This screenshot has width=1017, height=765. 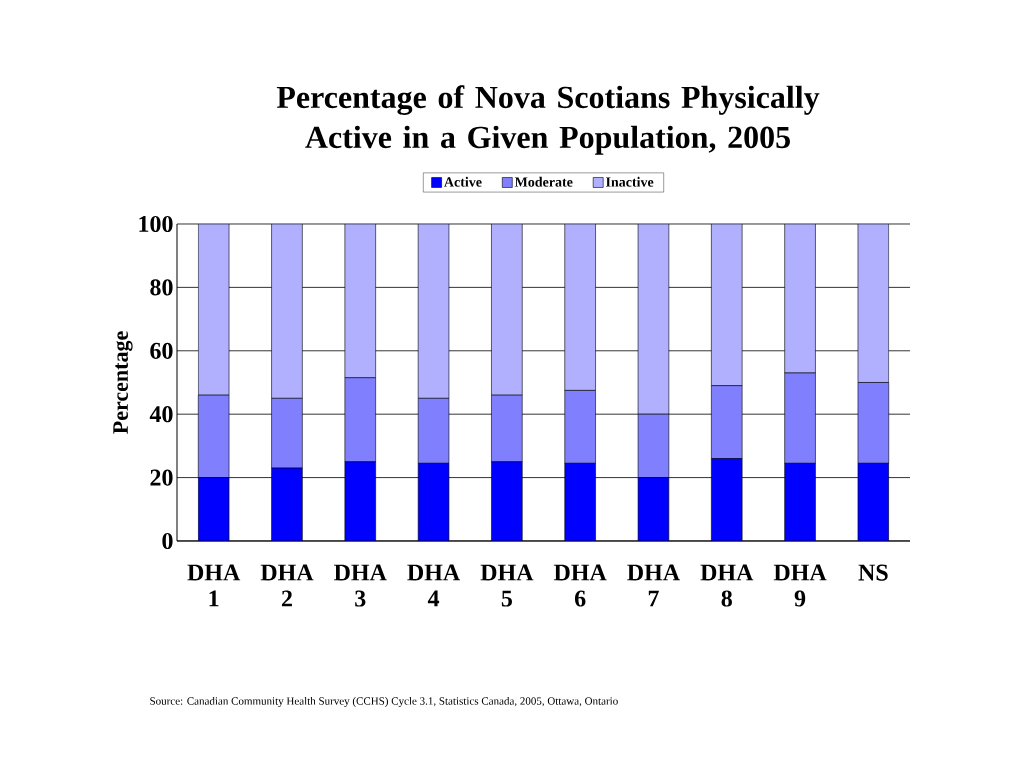 I want to click on y-axis-title: Percentage, so click(x=123, y=382).